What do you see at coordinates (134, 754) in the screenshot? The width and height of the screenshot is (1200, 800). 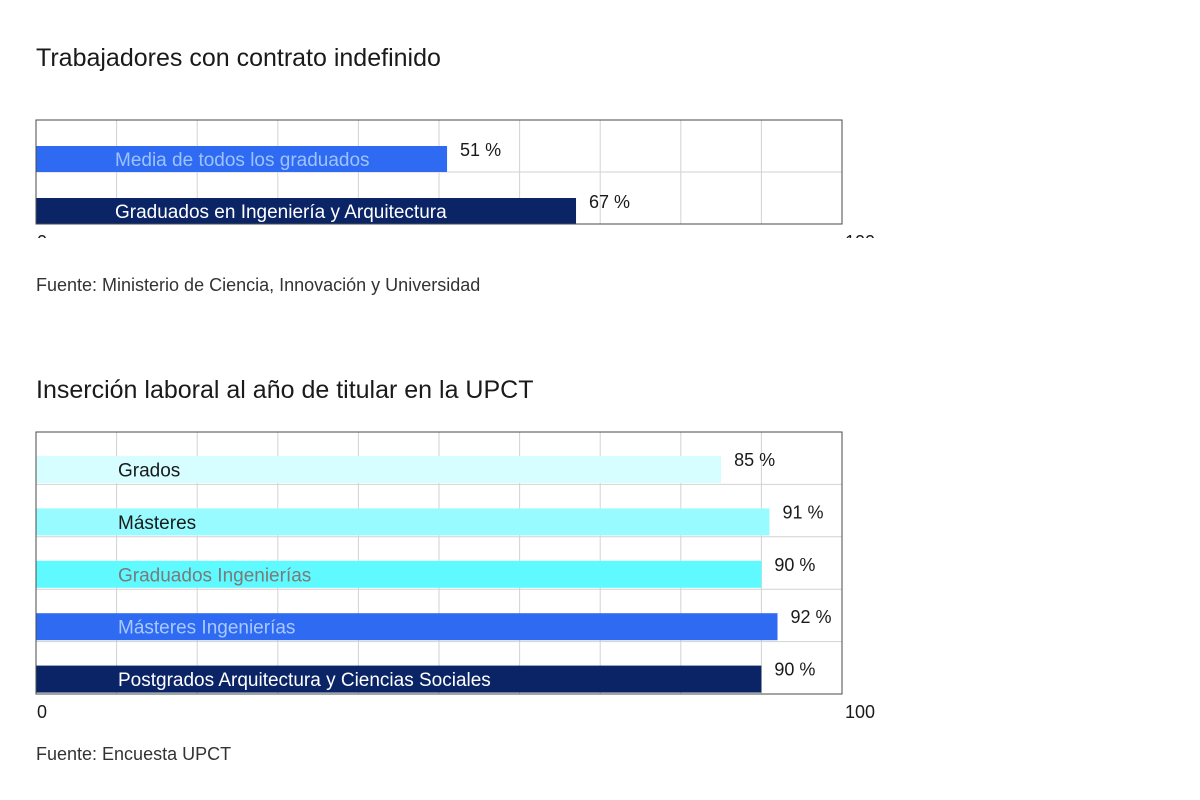 I see `chart2-source: Fuente: Encuesta UPCT` at bounding box center [134, 754].